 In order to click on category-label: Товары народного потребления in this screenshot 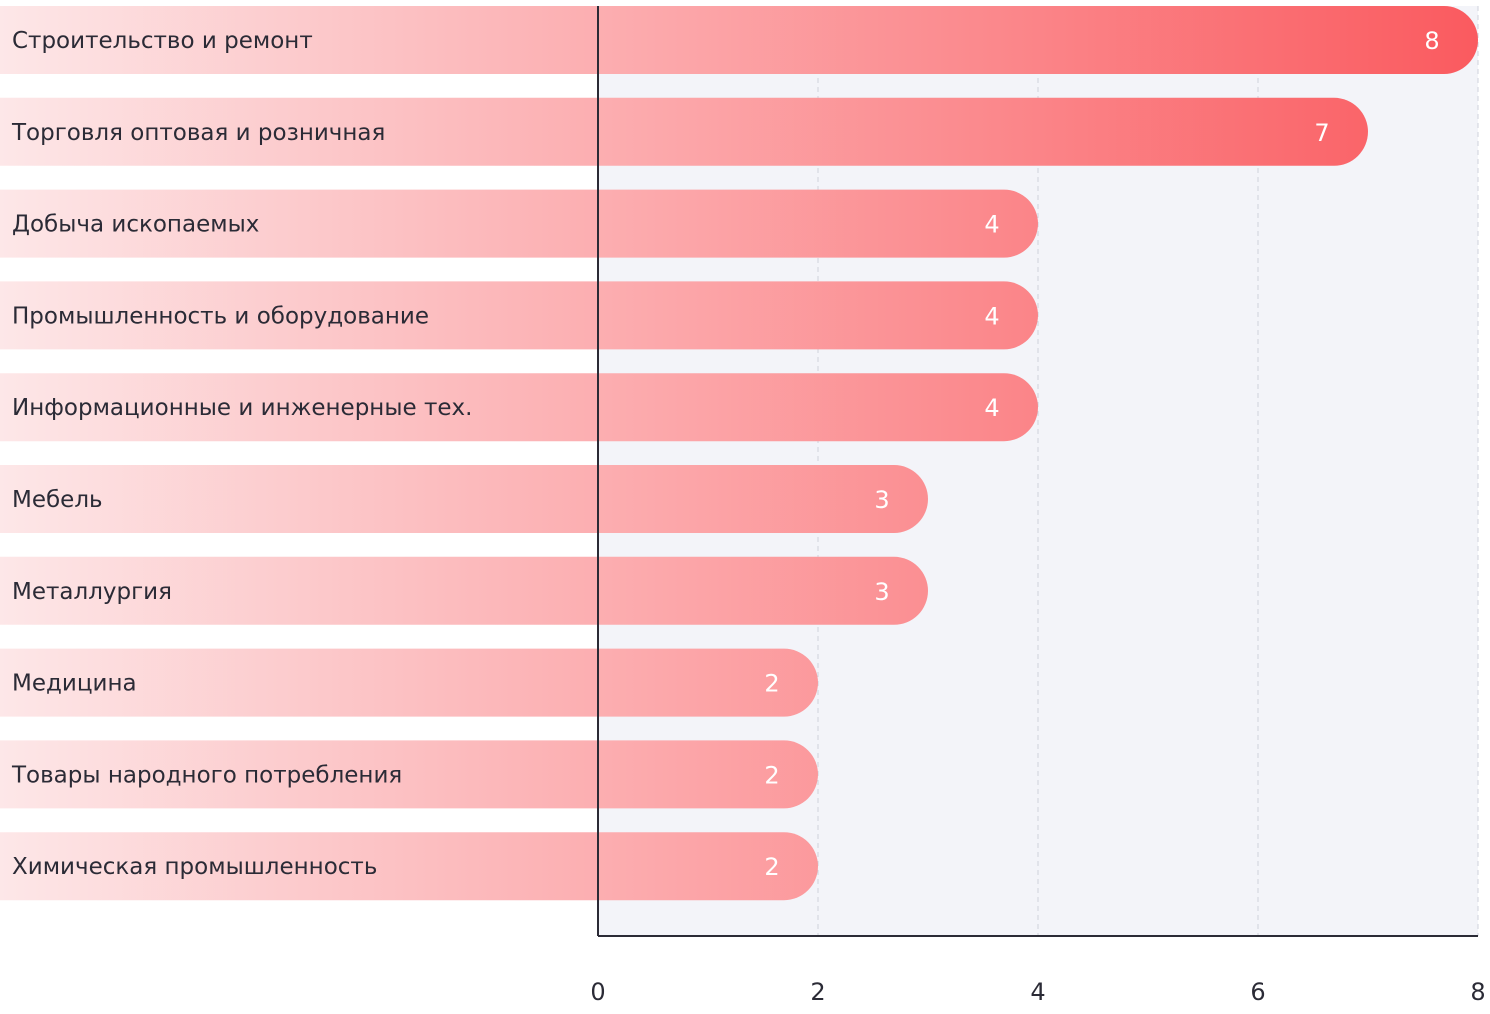, I will do `click(206, 775)`.